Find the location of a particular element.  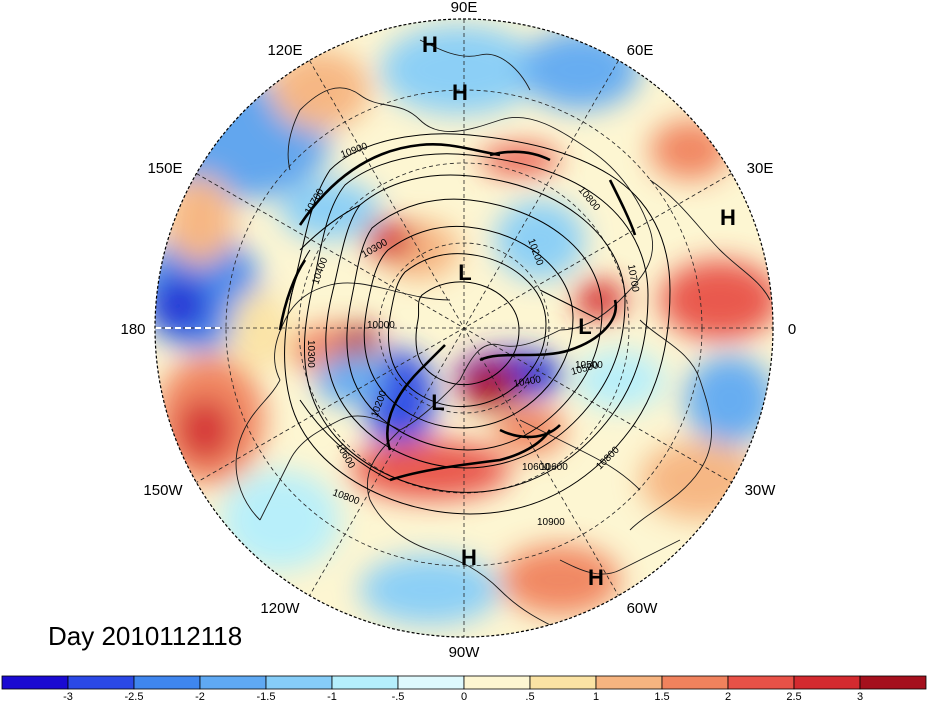

lon-label-150w: 150W is located at coordinates (163, 490).